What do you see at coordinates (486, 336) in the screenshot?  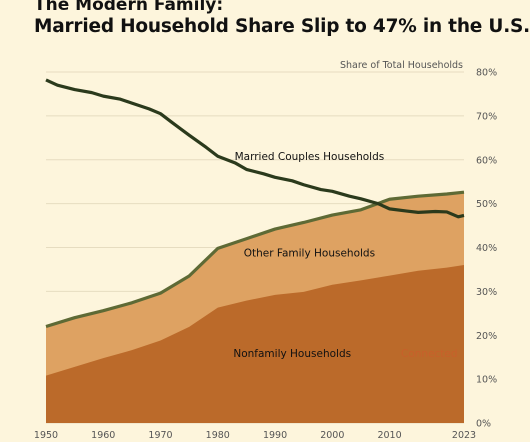 I see `y-tick-2: 20%` at bounding box center [486, 336].